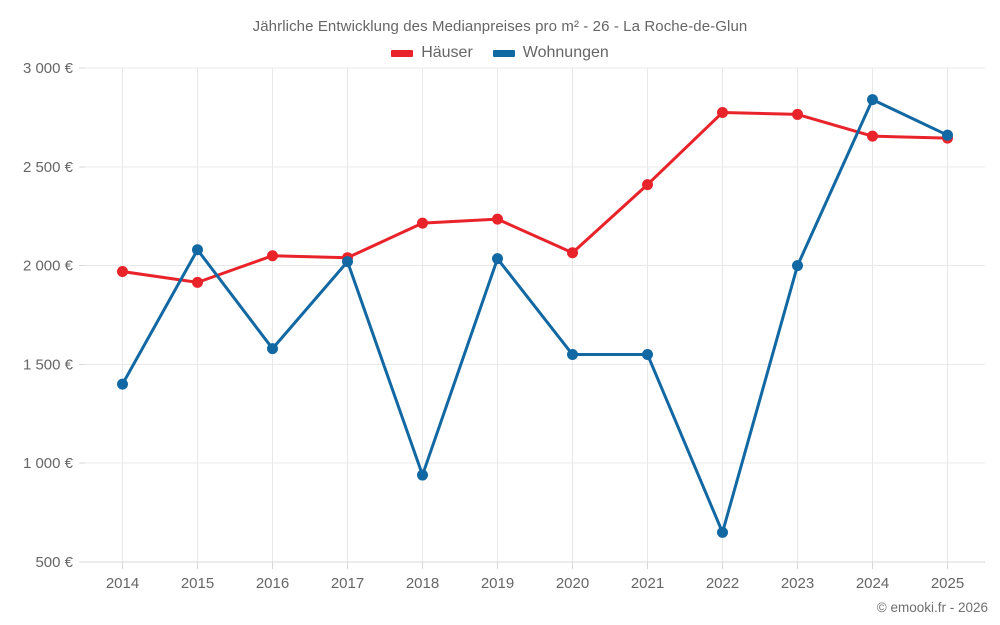 Image resolution: width=1000 pixels, height=625 pixels. What do you see at coordinates (48, 364) in the screenshot?
I see `y-axis-tick-label: 1 500 €` at bounding box center [48, 364].